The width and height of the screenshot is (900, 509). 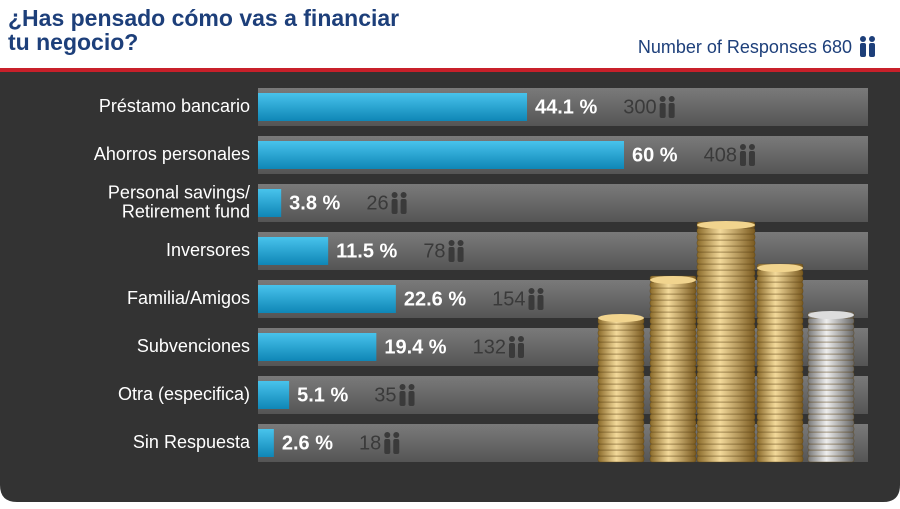 What do you see at coordinates (563, 203) in the screenshot?
I see `track` at bounding box center [563, 203].